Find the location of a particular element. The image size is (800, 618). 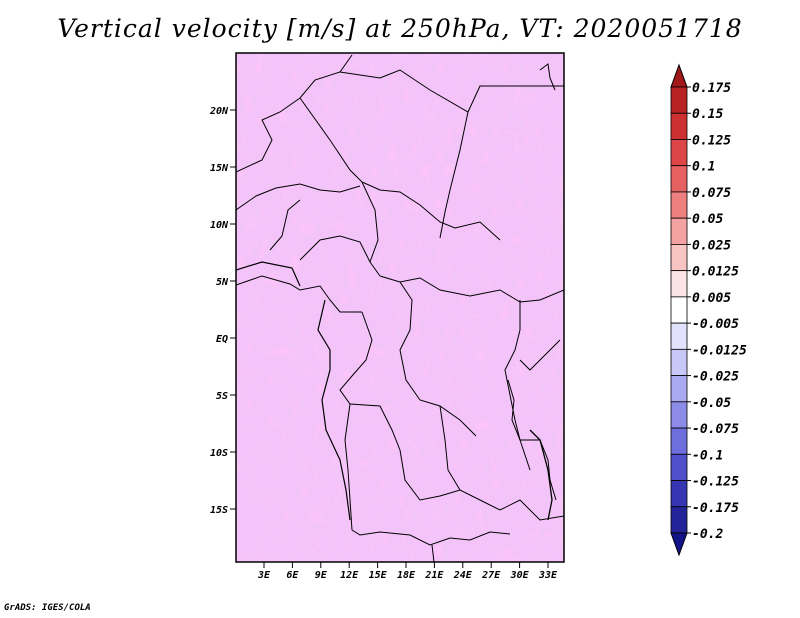

longitude-axis: 3E 6E 9E 12E 15E 18E 21E 24E 27E 30E 33E is located at coordinates (407, 571).